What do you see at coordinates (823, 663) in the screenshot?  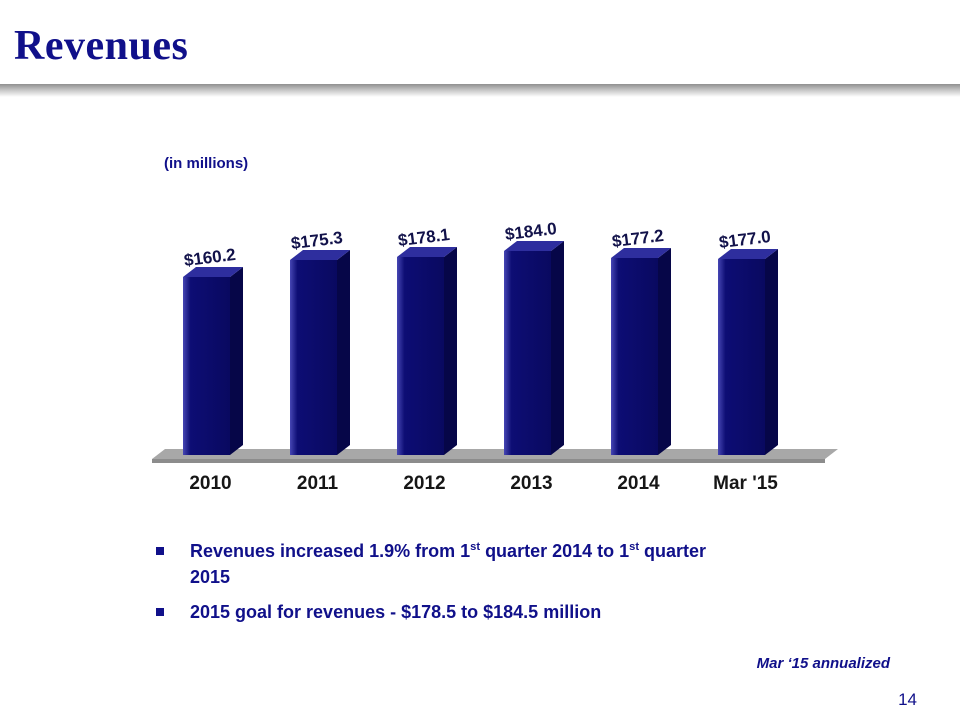 I see `footnote: Mar ‘15 annualized` at bounding box center [823, 663].